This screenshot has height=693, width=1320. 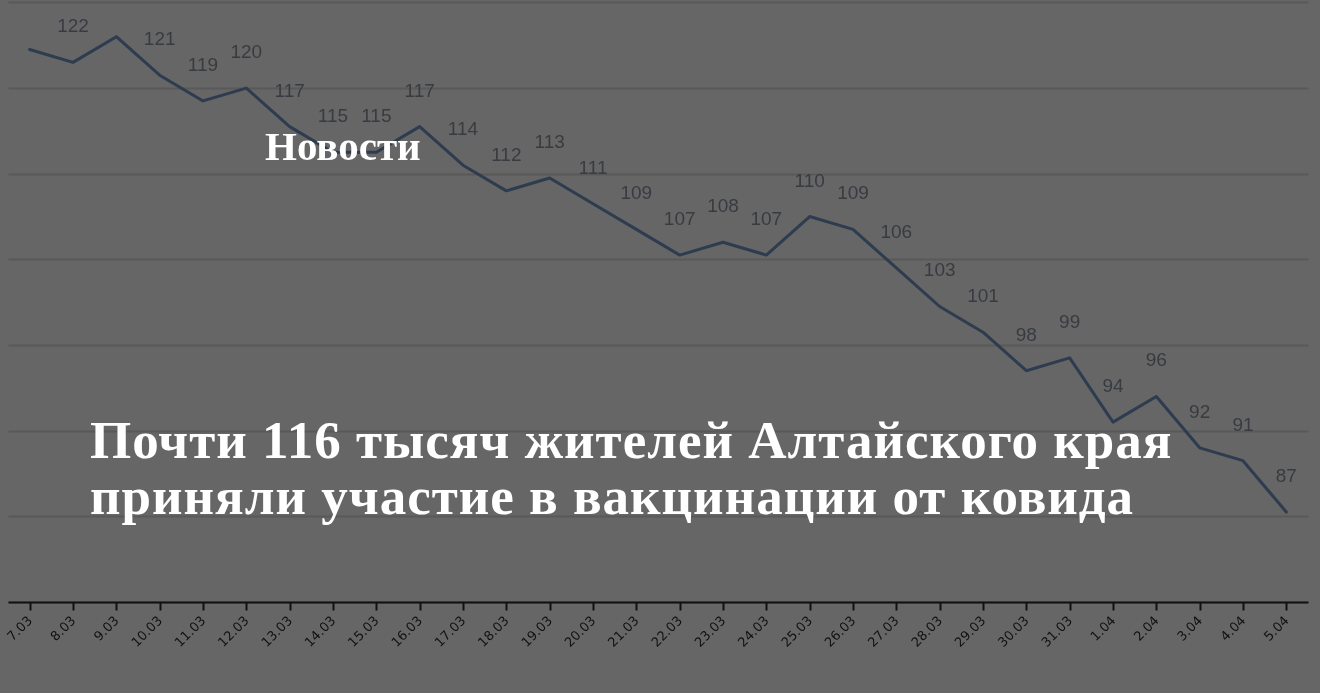 I want to click on text: Почти 116 тысяч жителей Алтайского края приняли участие в вакцинации от ковида, so click(x=632, y=468).